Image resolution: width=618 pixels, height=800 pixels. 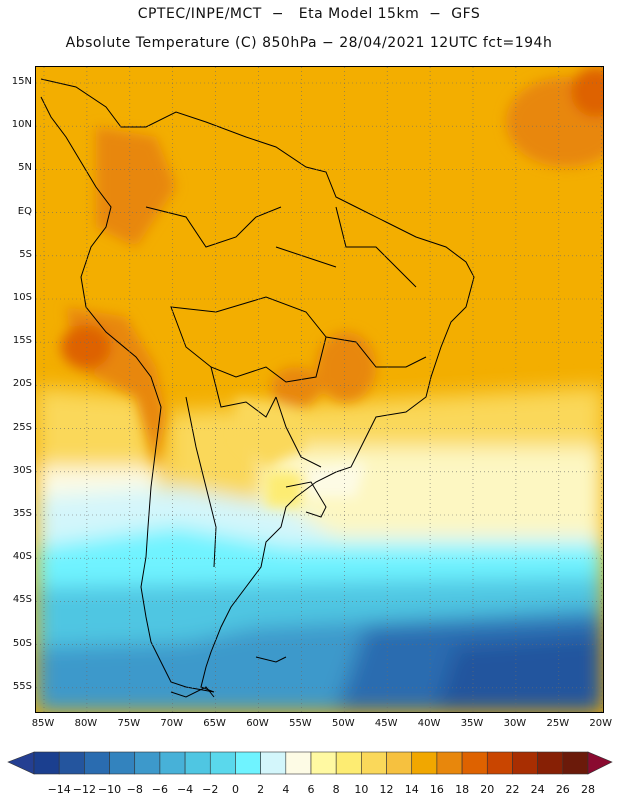 What do you see at coordinates (286, 789) in the screenshot?
I see `colorbar-tick-label: 4` at bounding box center [286, 789].